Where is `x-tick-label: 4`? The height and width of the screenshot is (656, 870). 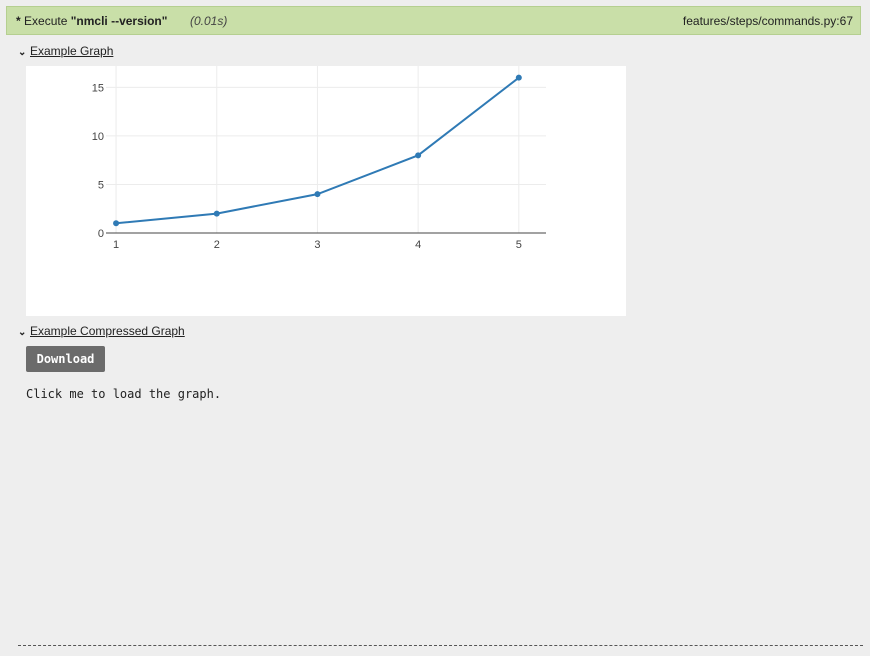
x-tick-label: 4 is located at coordinates (418, 245).